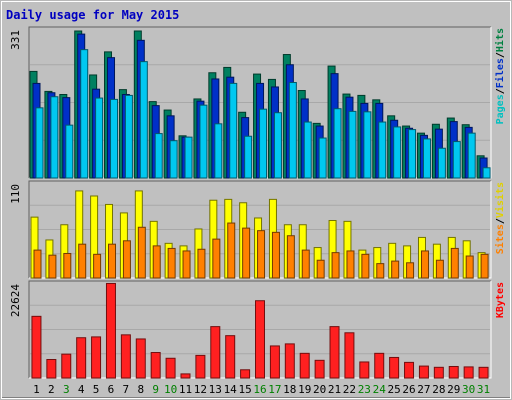 Image resolution: width=512 pixels, height=400 pixels. What do you see at coordinates (453, 389) in the screenshot?
I see `x-tick-label: 29` at bounding box center [453, 389].